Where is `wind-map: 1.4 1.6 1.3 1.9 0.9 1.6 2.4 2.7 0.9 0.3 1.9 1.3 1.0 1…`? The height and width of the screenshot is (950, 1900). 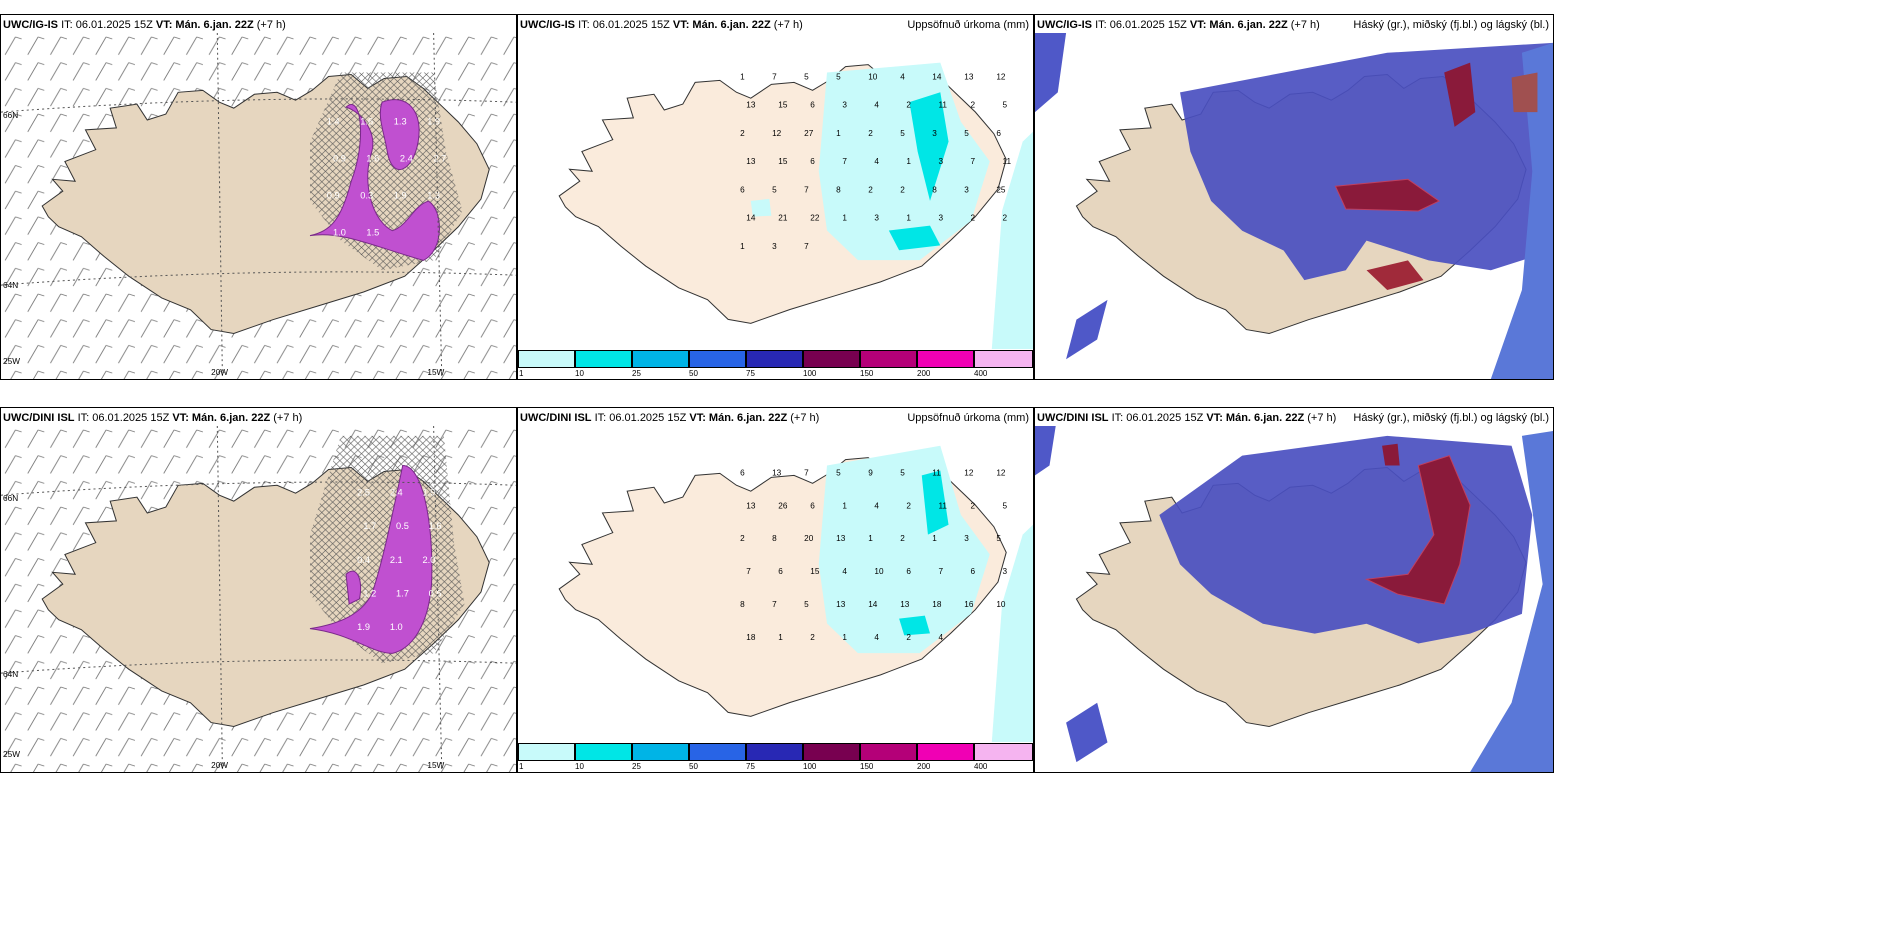 wind-map: 1.4 1.6 1.3 1.9 0.9 1.6 2.4 2.7 0.9 0.3 1.9 1.3 1.0 1… is located at coordinates (258, 206).